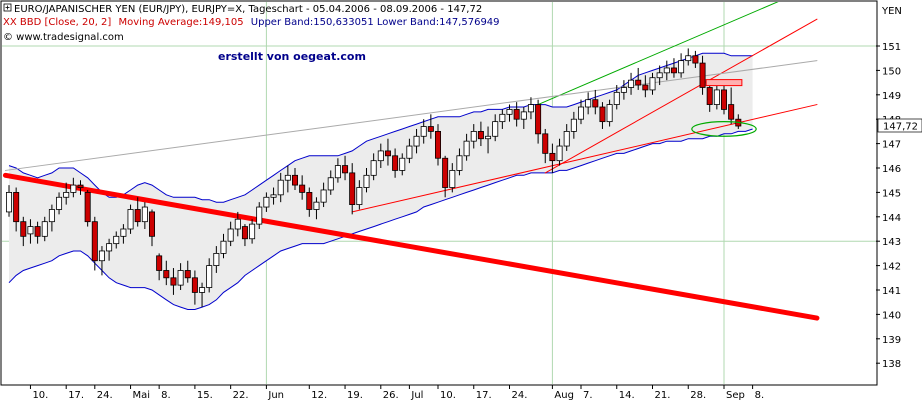  Describe the element at coordinates (564, 395) in the screenshot. I see `x-tick-label: Aug` at that location.